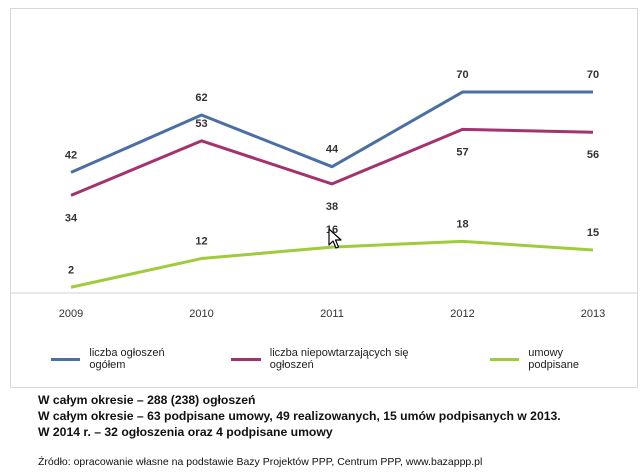 The image size is (640, 472). I want to click on legend-swatch-total, so click(66, 359).